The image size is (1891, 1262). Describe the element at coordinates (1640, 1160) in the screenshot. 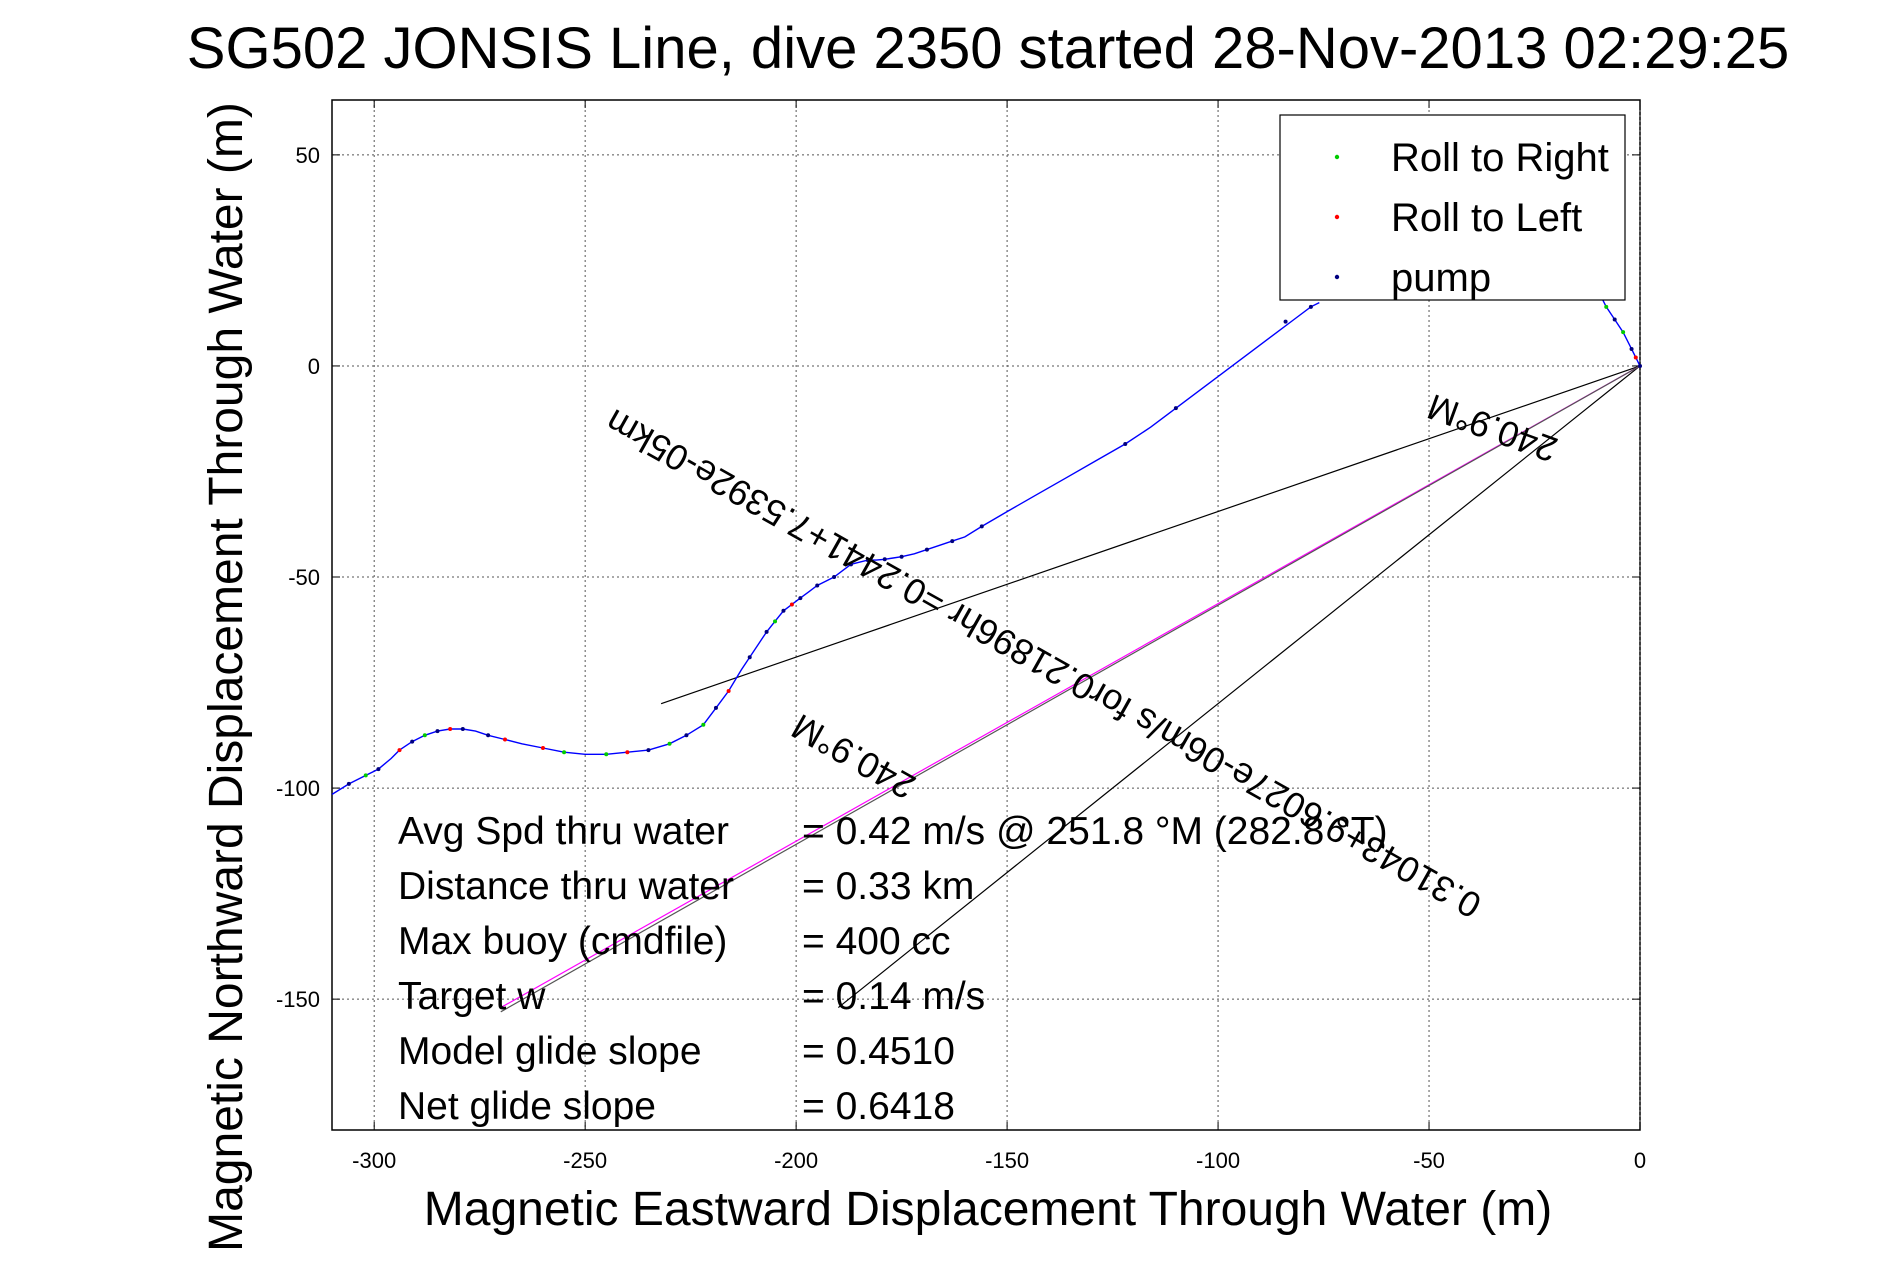

I see `x-tick-label: 0` at that location.